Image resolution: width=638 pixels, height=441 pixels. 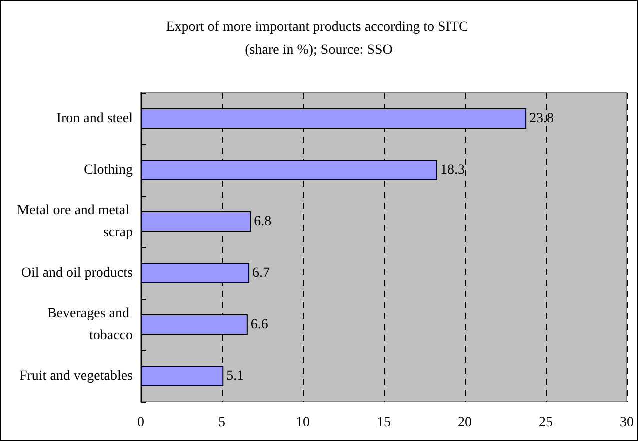 I want to click on data-label: 23.8, so click(x=542, y=118).